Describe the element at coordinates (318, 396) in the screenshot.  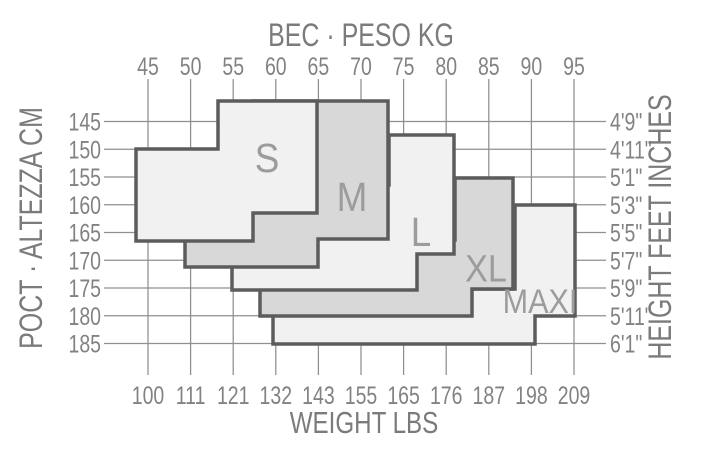
I see `lbs-tick-label: 143` at that location.